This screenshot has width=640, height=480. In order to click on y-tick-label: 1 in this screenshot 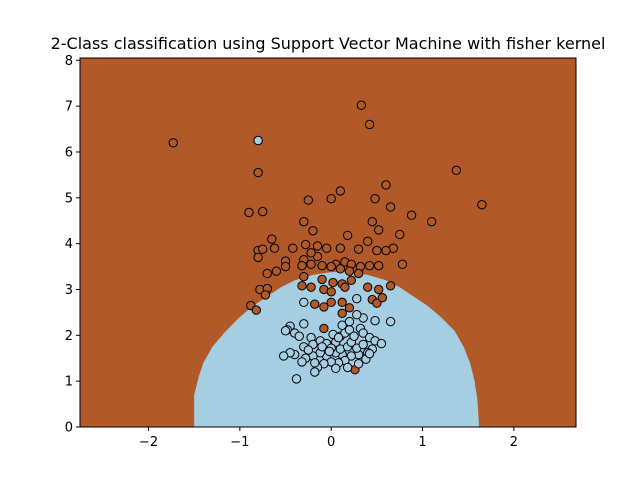, I will do `click(69, 382)`.